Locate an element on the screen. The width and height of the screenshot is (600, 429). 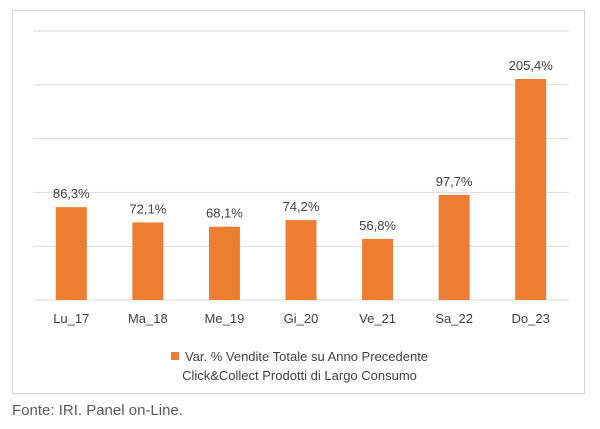
source-note: Fonte: IRI. Panel on-Line. is located at coordinates (97, 410).